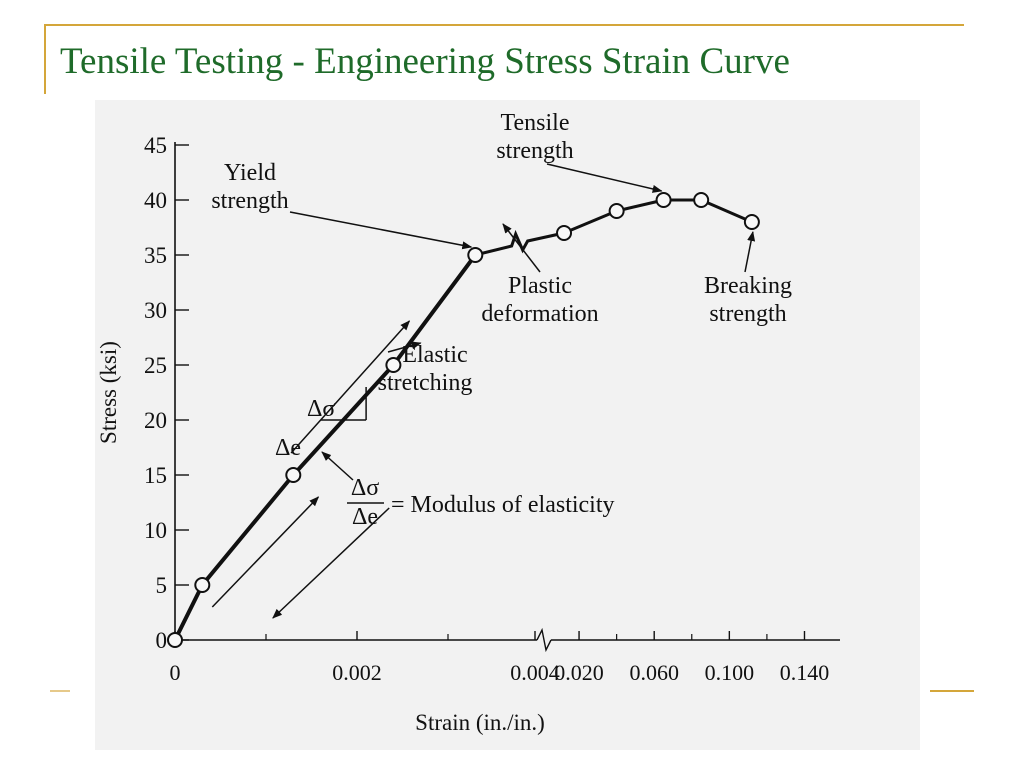 The height and width of the screenshot is (768, 1024). I want to click on modulus-label: = Modulus of elasticity, so click(503, 505).